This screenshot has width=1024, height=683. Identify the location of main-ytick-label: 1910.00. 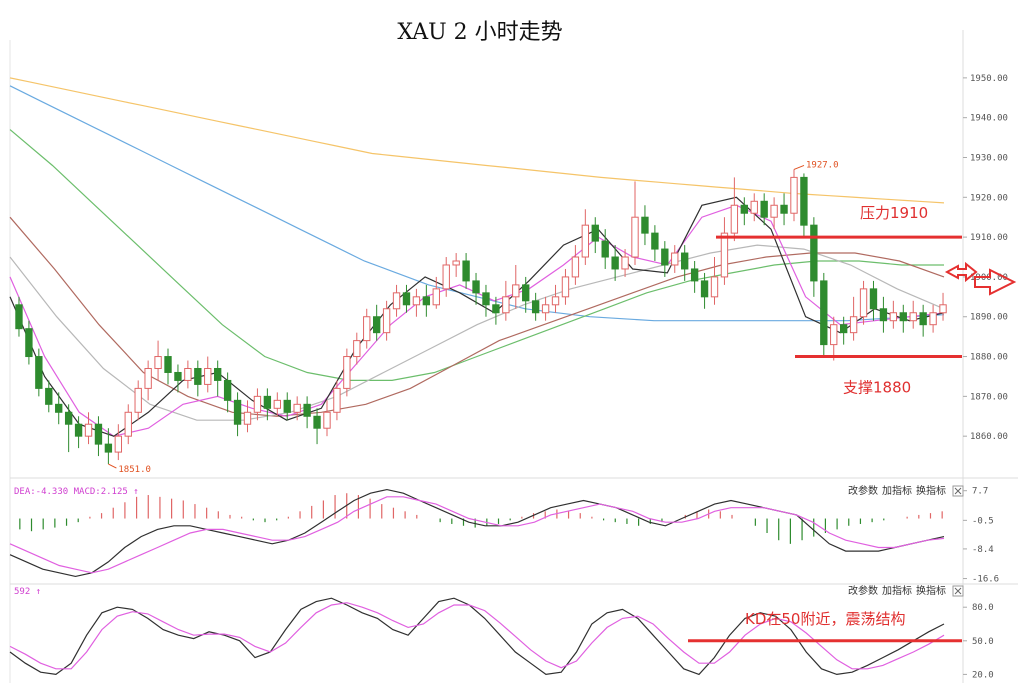
(989, 238).